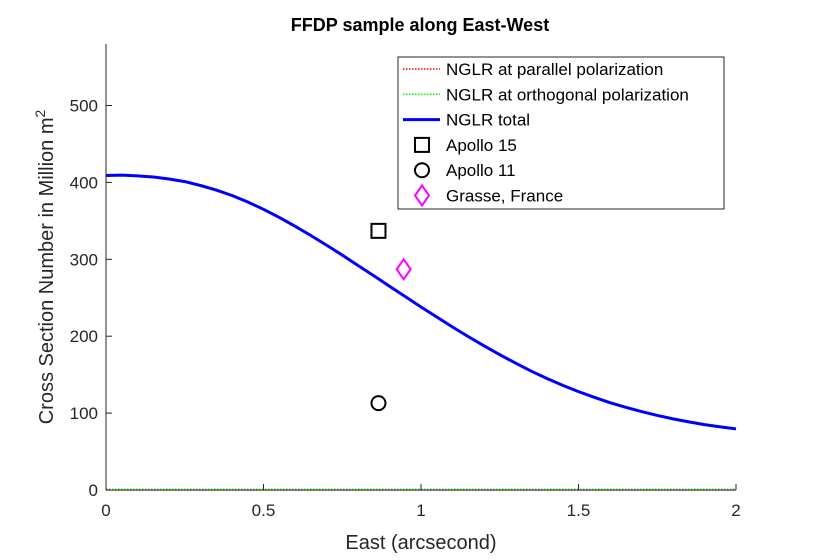 This screenshot has width=813, height=560. I want to click on x-axis-ticks: 0 0.5 1 1.5 2, so click(421, 502).